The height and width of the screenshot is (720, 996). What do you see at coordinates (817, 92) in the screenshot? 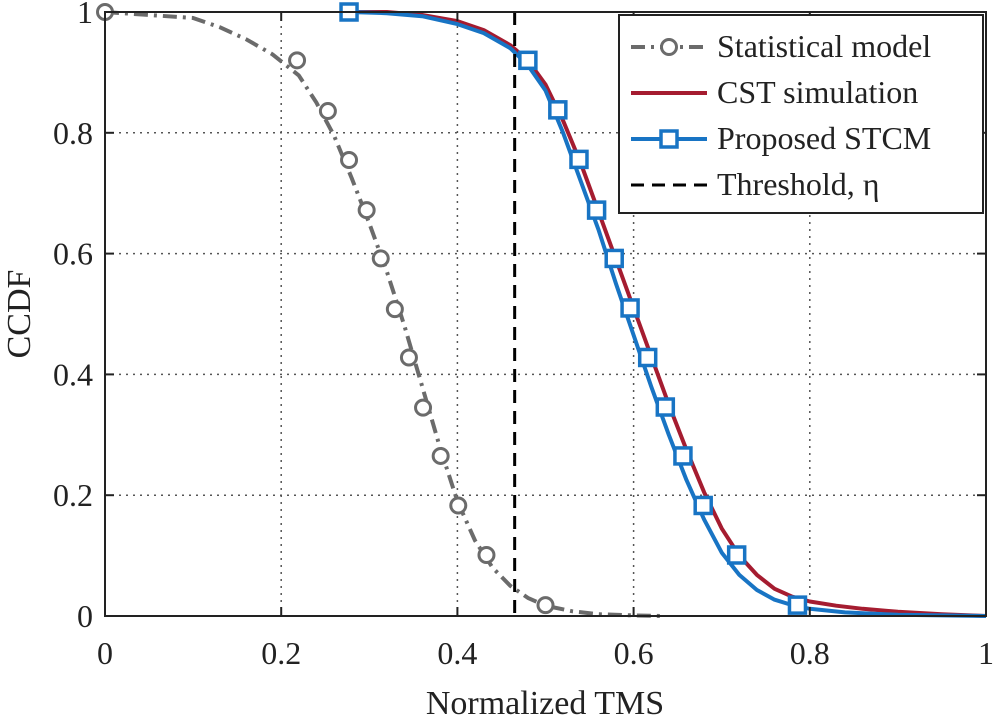
I see `legend-label: CST simulation` at bounding box center [817, 92].